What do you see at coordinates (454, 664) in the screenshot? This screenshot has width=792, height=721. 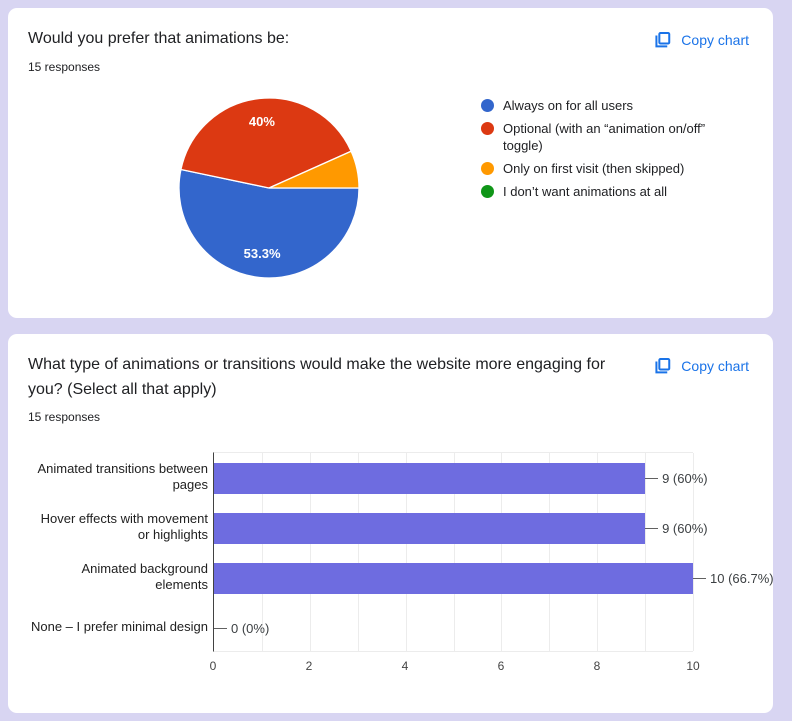 I see `x-axis-ticks: 0 2 4 6 8 10` at bounding box center [454, 664].